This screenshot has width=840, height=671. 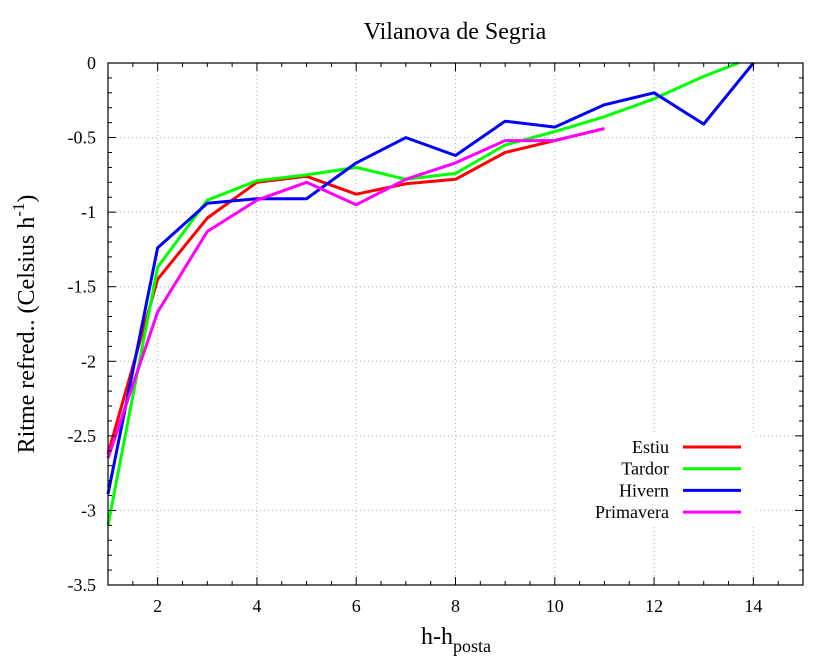 What do you see at coordinates (88, 212) in the screenshot?
I see `y-tick-label: -1` at bounding box center [88, 212].